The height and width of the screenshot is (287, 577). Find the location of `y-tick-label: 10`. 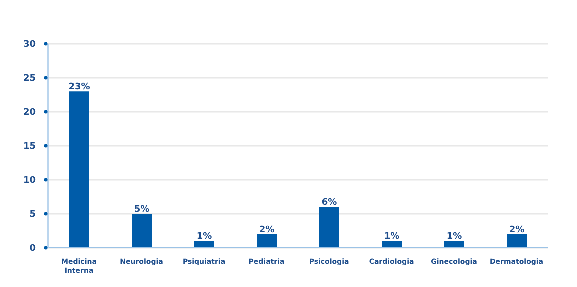

y-tick-label: 10 is located at coordinates (29, 181).